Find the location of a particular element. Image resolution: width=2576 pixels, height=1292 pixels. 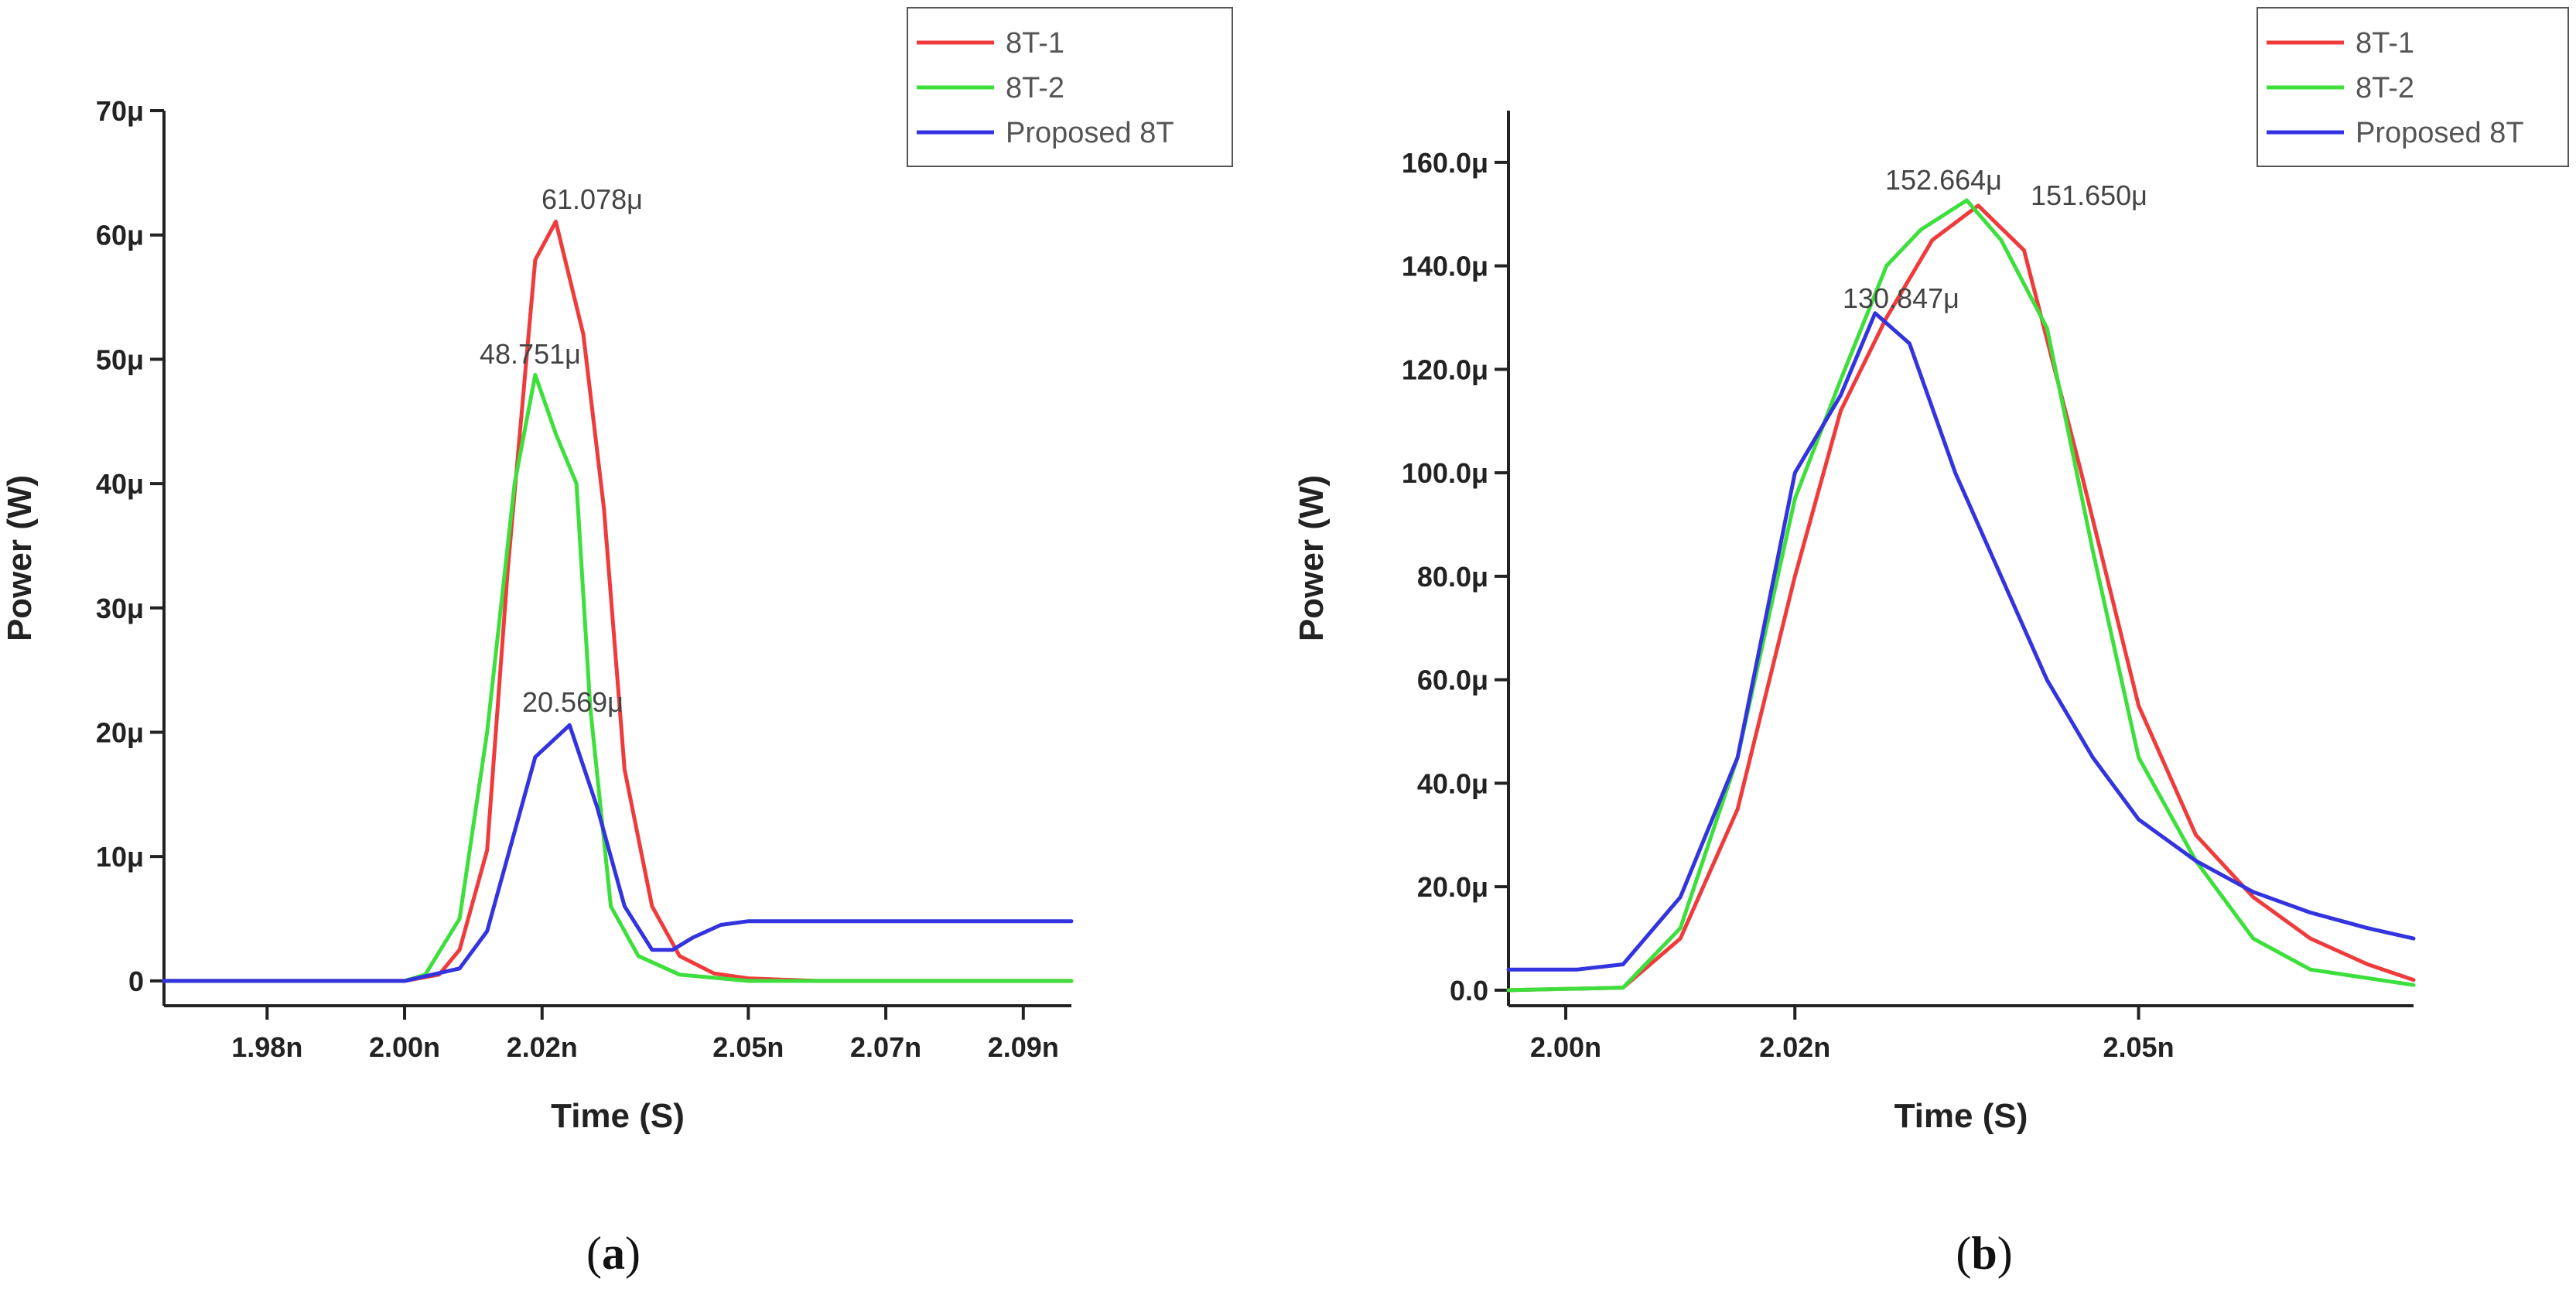

y-tick-label: 120.0μ is located at coordinates (1445, 369).